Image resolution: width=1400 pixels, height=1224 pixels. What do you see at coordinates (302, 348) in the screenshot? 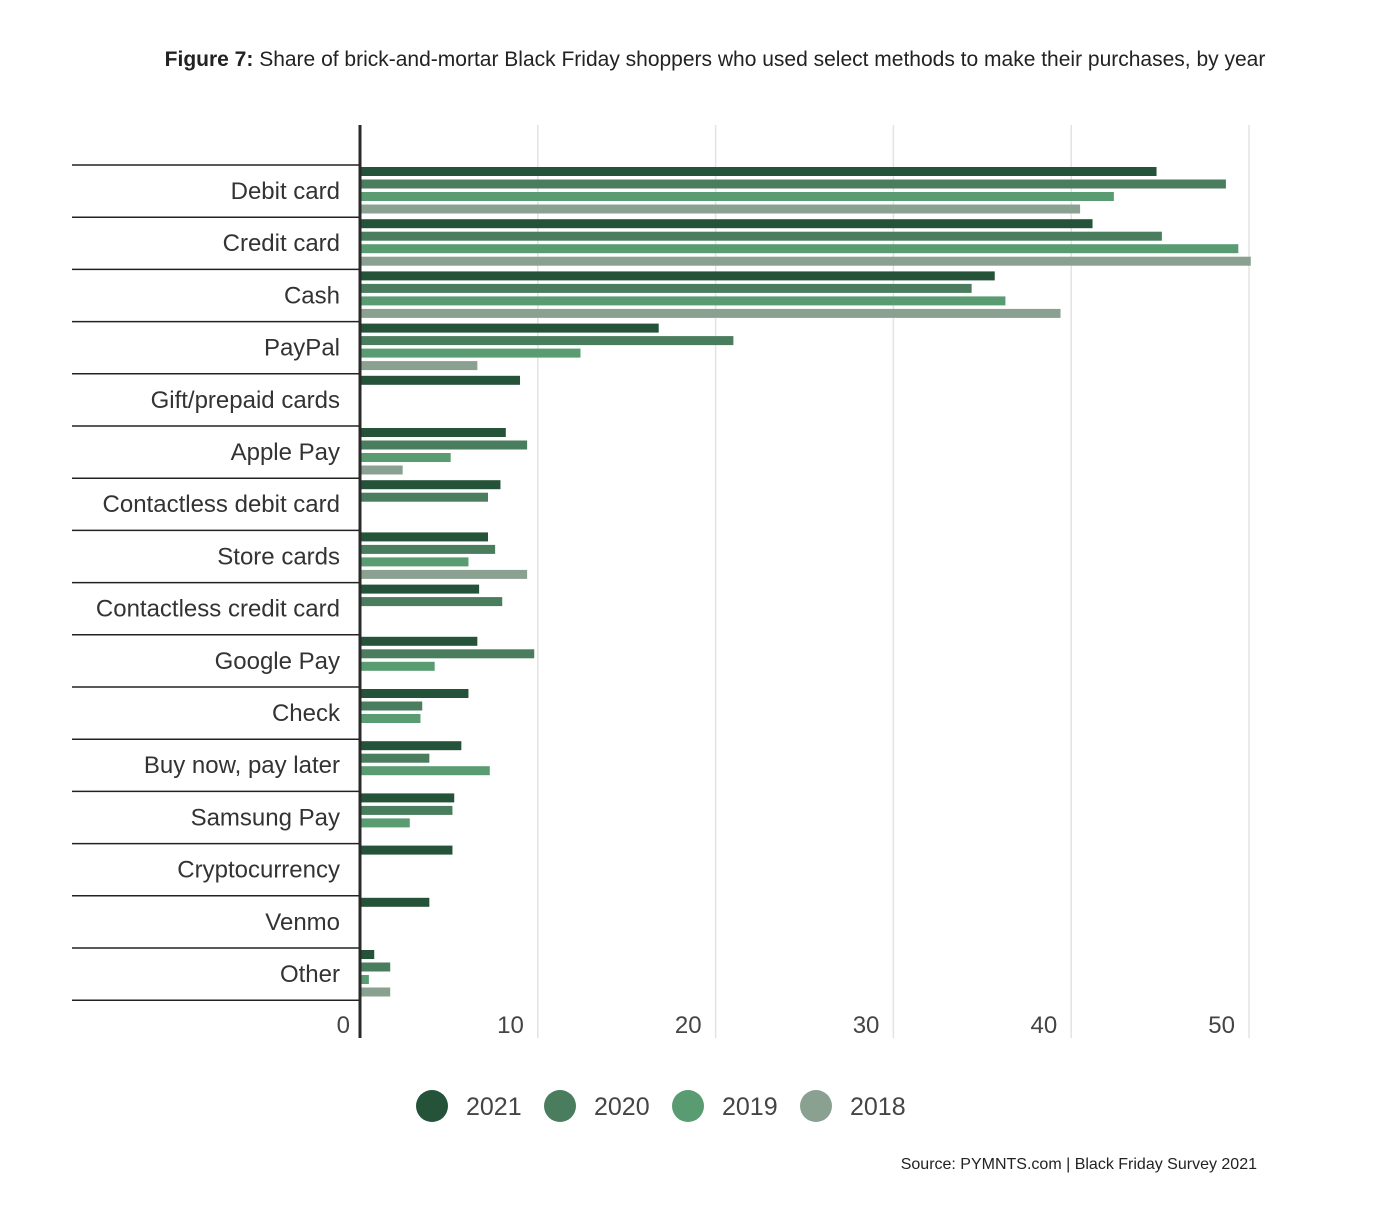
I see `category-label: PayPal` at bounding box center [302, 348].